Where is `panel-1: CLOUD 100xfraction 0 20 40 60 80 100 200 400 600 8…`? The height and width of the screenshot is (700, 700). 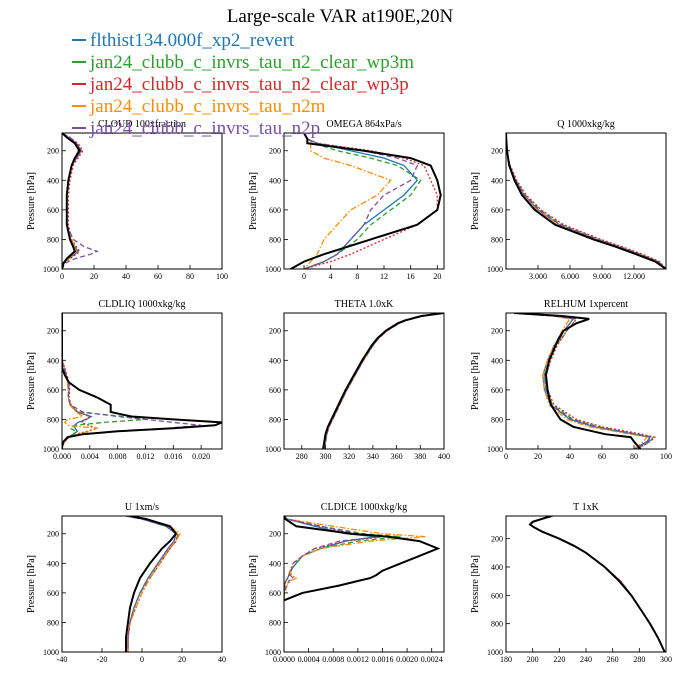 panel-1: CLOUD 100xfraction 0 20 40 60 80 100 200 400 600 8… is located at coordinates (127, 200).